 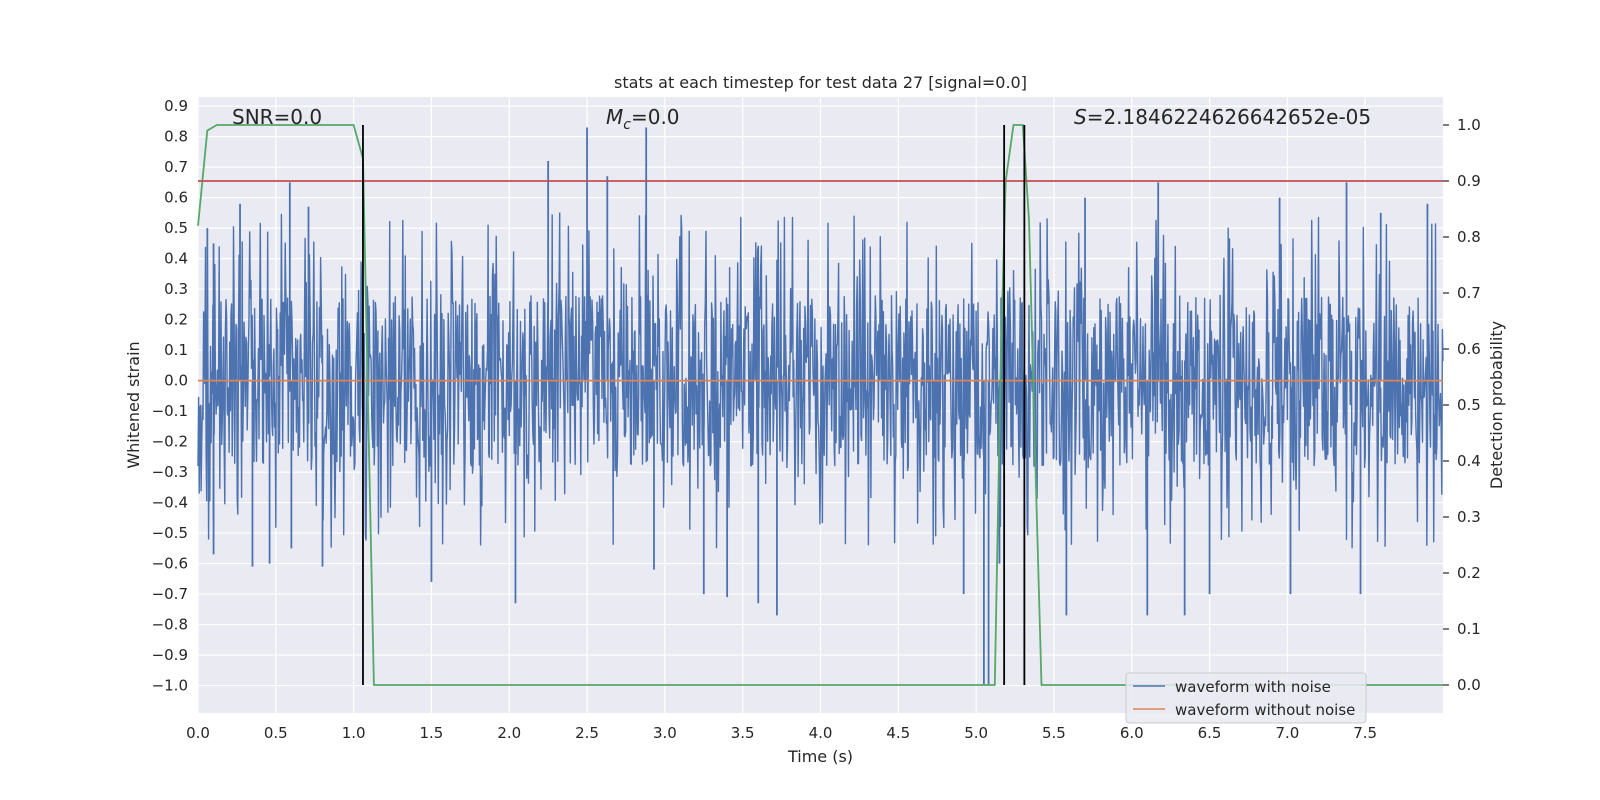 What do you see at coordinates (1469, 293) in the screenshot?
I see `y2-tick-label: 0.7` at bounding box center [1469, 293].